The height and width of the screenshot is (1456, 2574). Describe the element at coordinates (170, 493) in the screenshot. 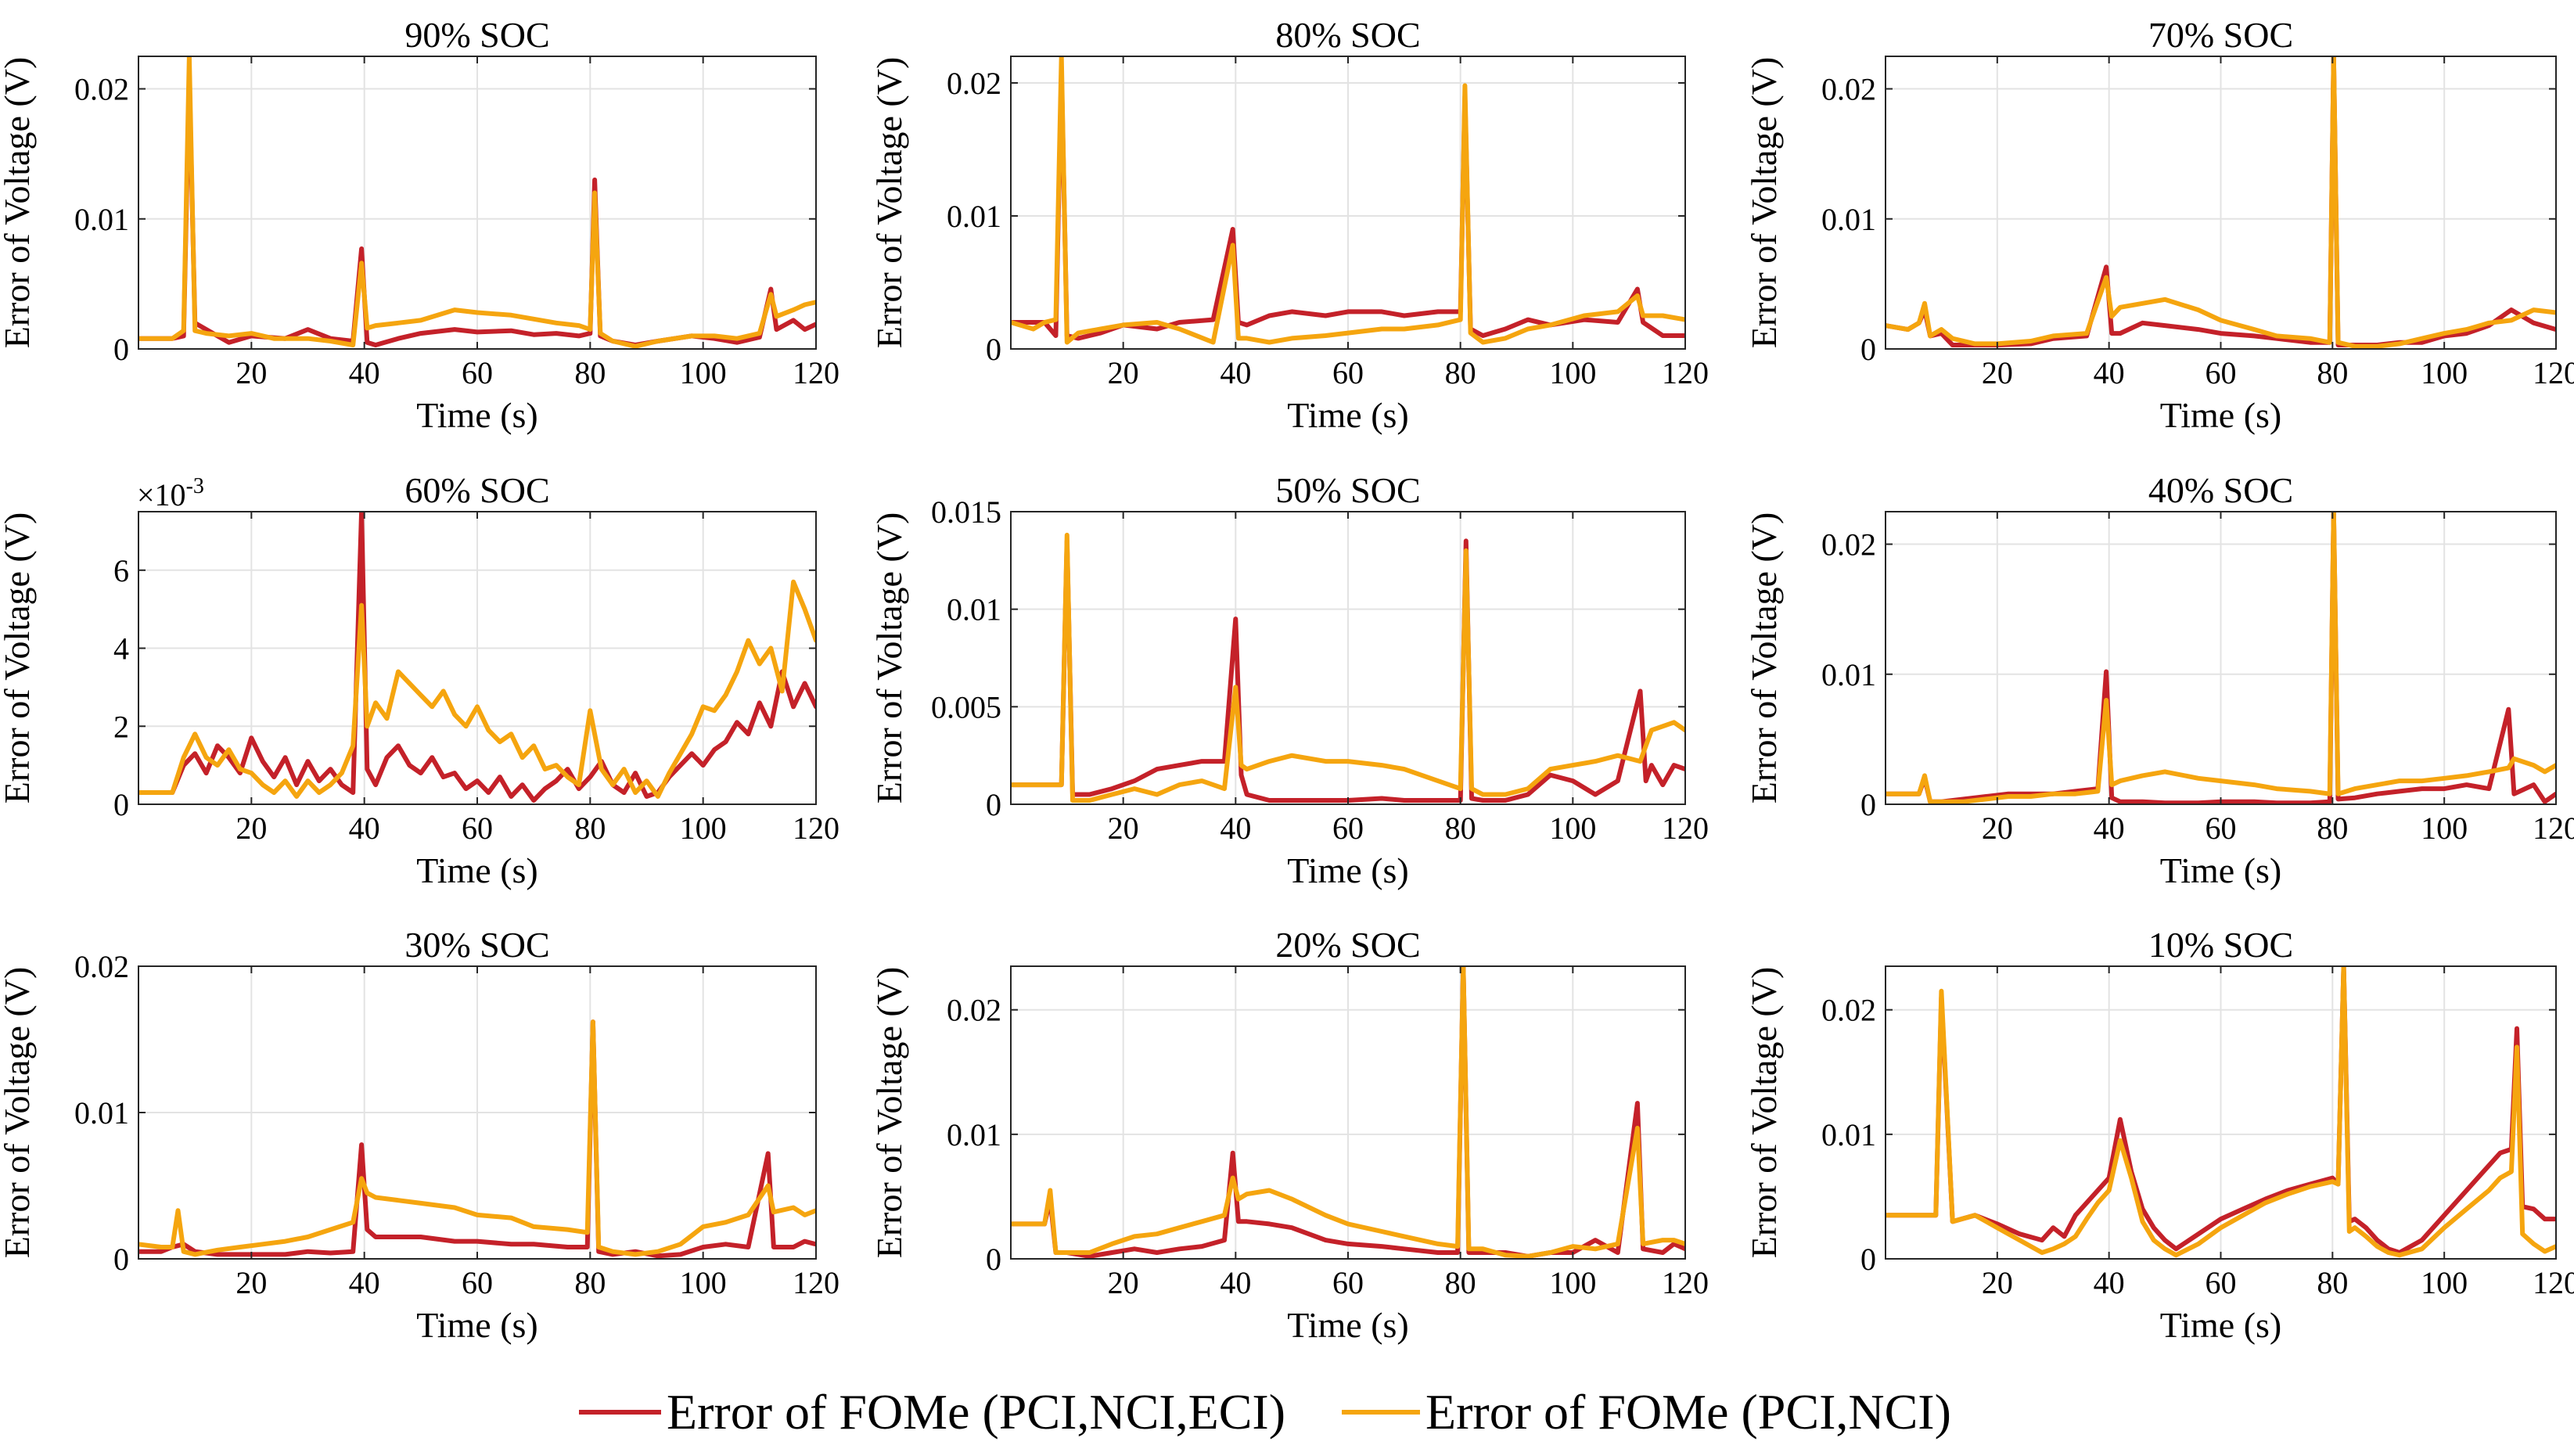

I see `y-exponent-label: ×10⁻³` at that location.